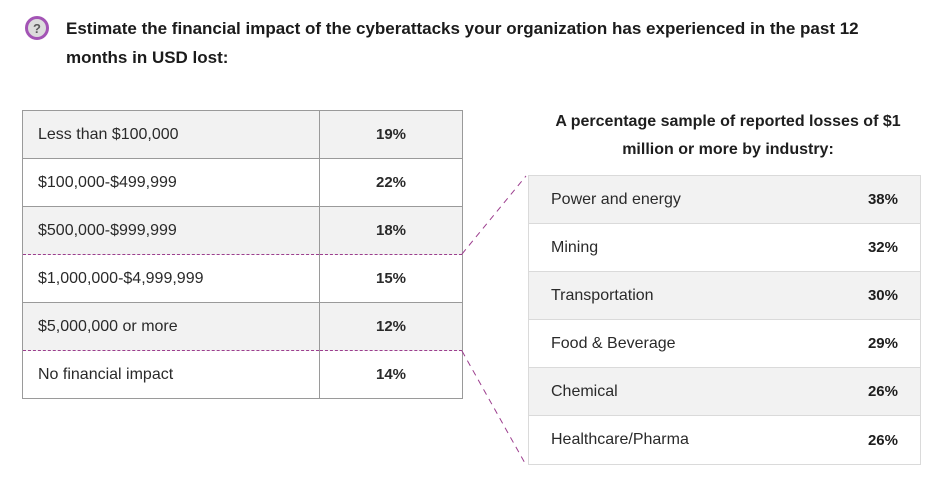  I want to click on industry-percent: 30%, so click(882, 295).